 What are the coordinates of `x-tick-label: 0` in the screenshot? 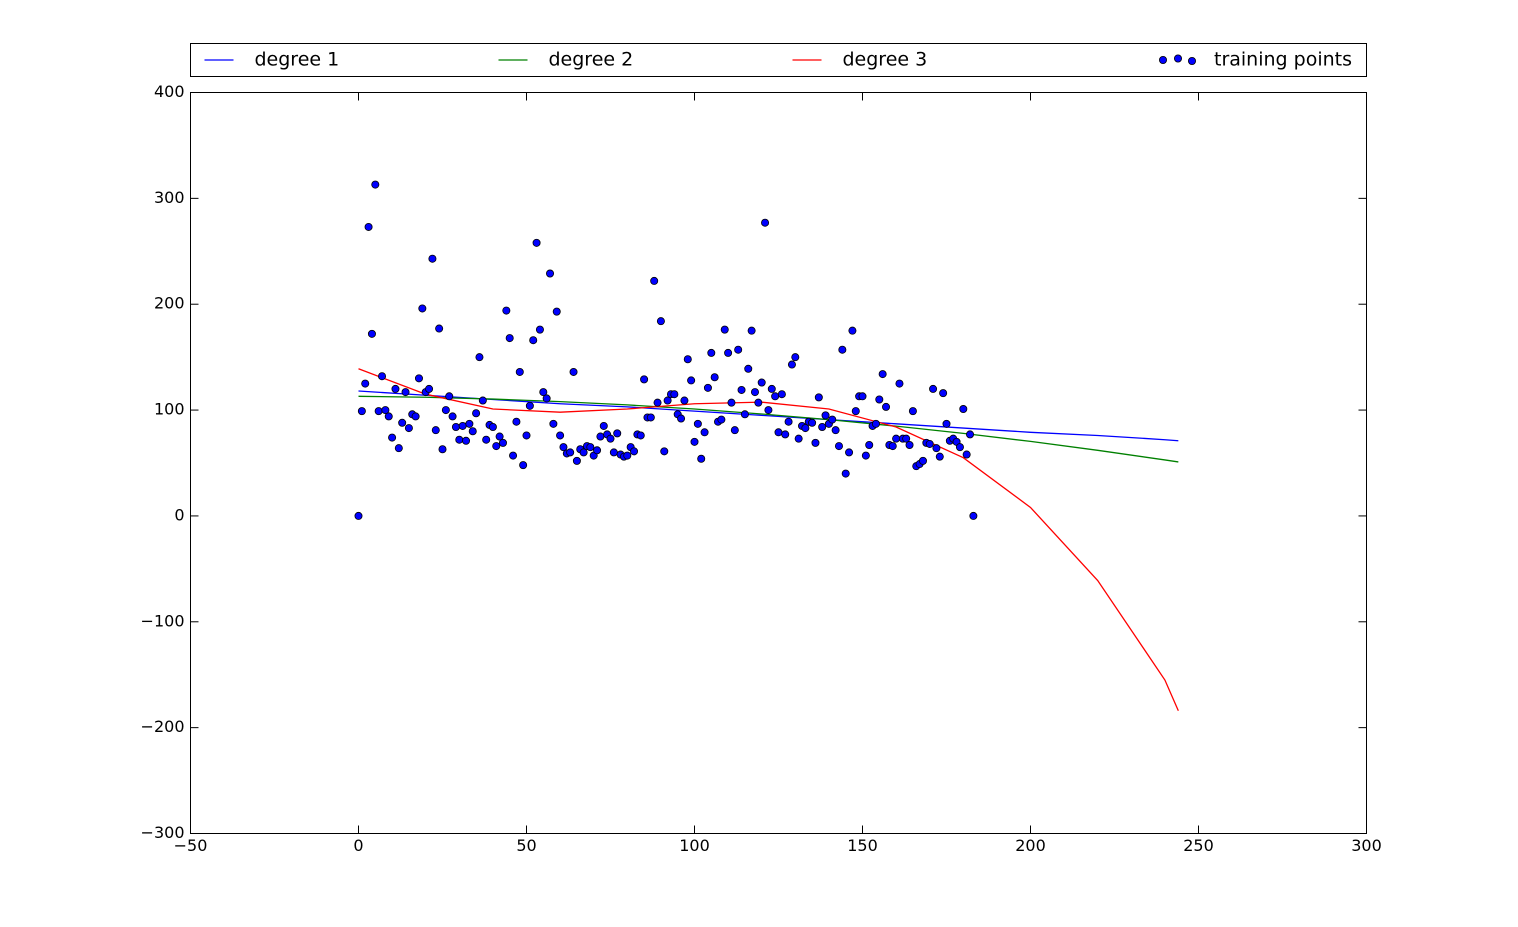 It's located at (358, 845).